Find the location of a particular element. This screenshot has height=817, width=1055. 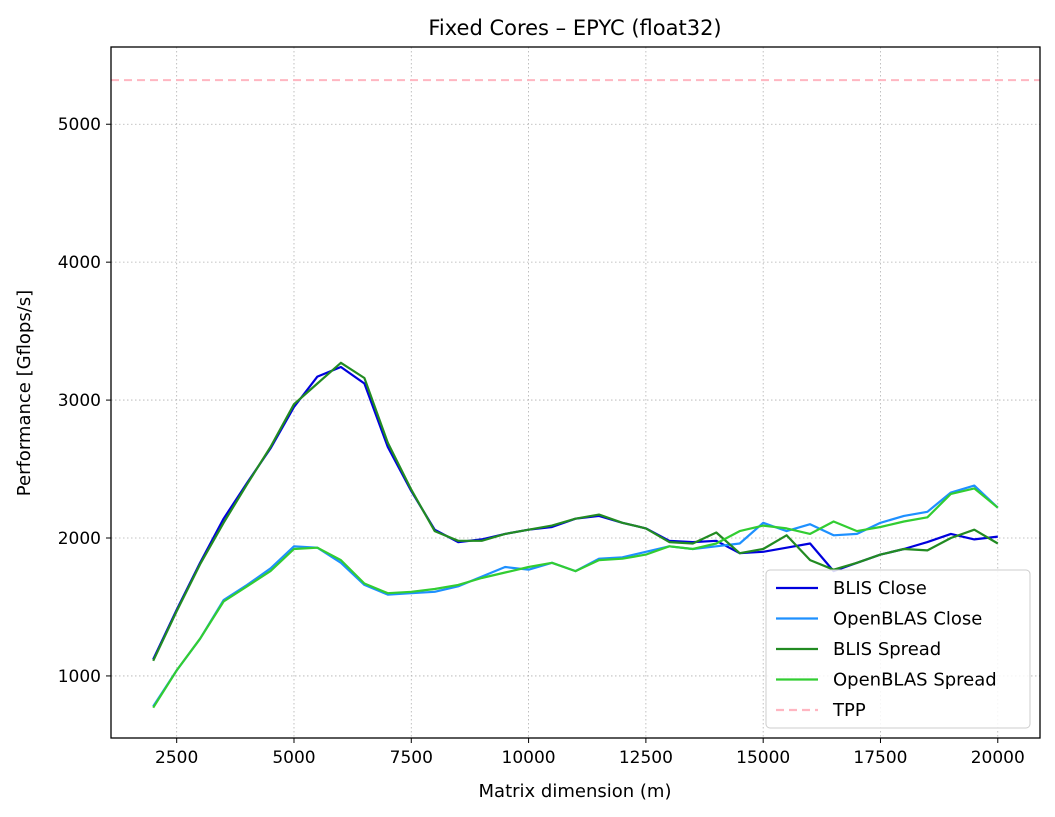

x-tick-label: 7500 is located at coordinates (411, 758).